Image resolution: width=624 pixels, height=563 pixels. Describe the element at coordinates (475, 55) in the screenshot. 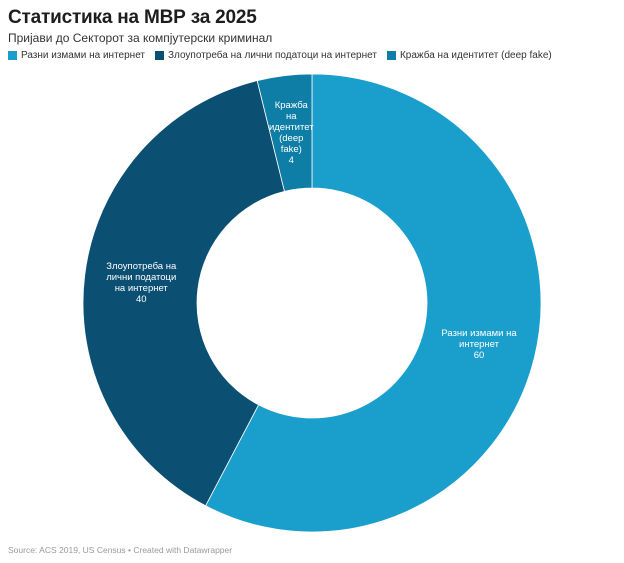

I see `legend-label-identity-theft: Кражба на идентитет (deep fake)` at that location.